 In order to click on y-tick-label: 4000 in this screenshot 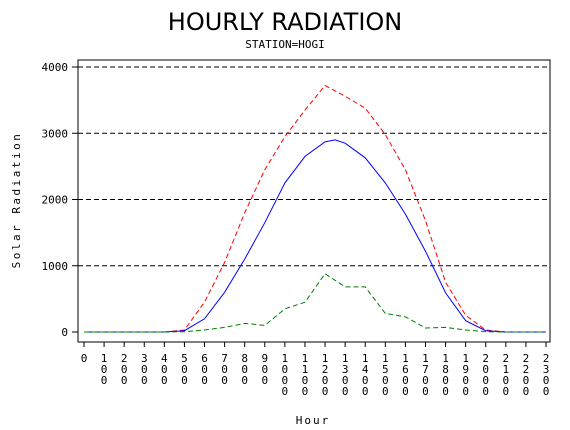, I will do `click(55, 67)`.